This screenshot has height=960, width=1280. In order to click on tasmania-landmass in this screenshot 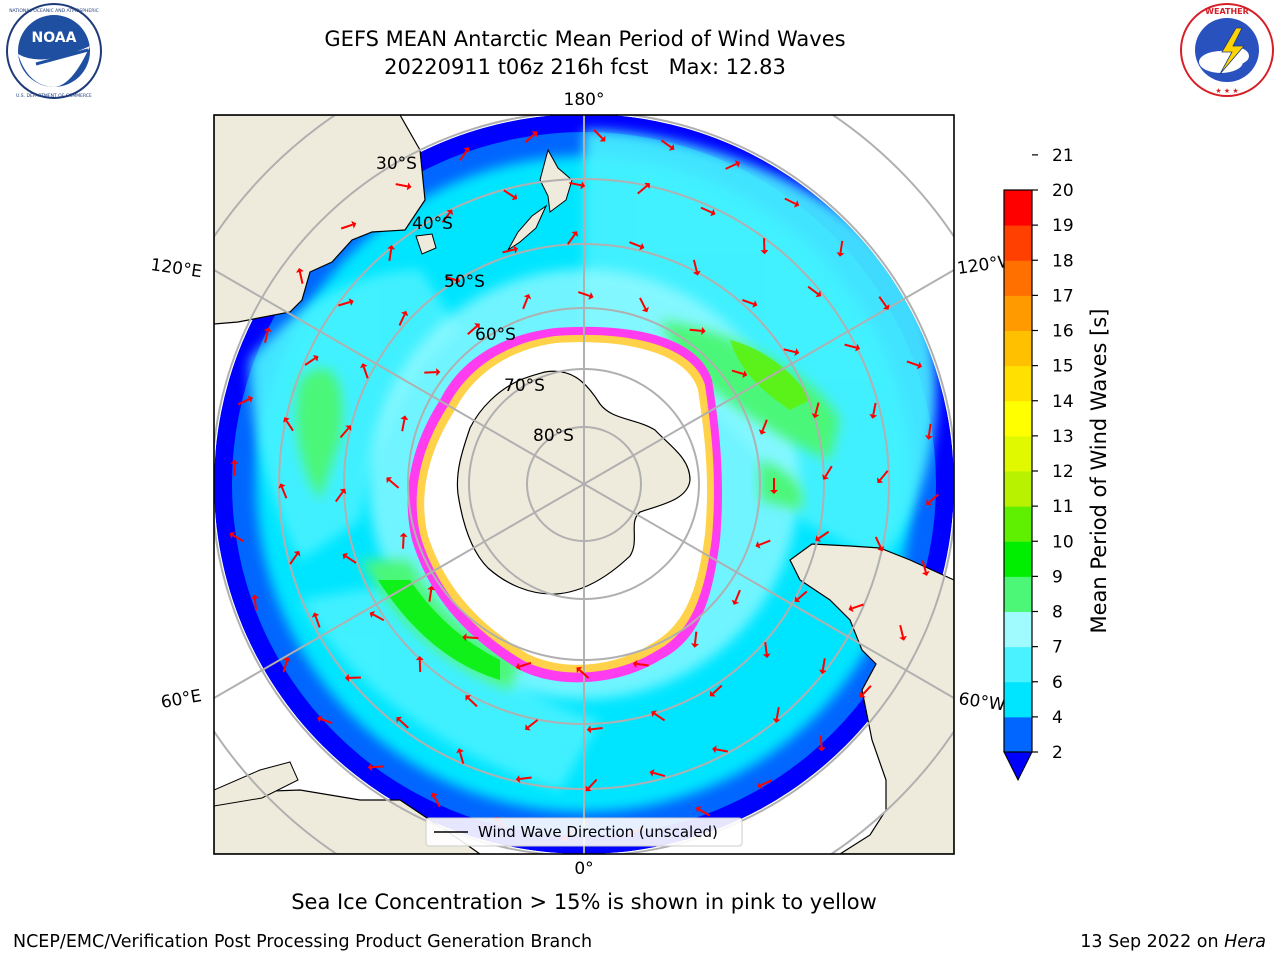, I will do `click(426, 244)`.